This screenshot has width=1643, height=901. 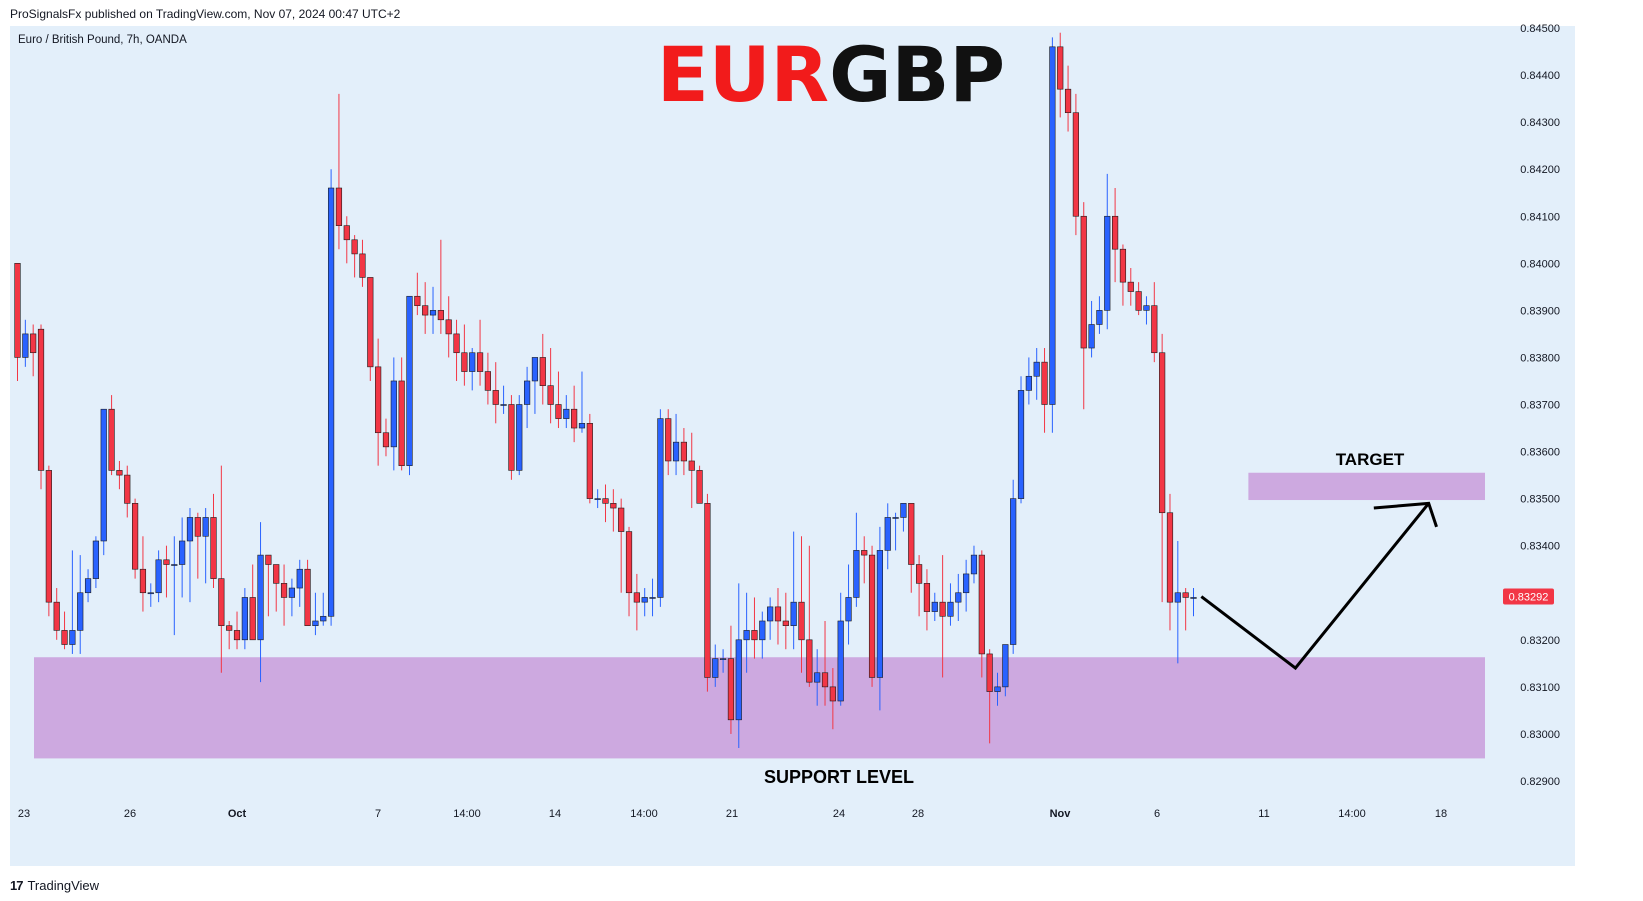 I want to click on time-tick-label: Oct, so click(x=237, y=814).